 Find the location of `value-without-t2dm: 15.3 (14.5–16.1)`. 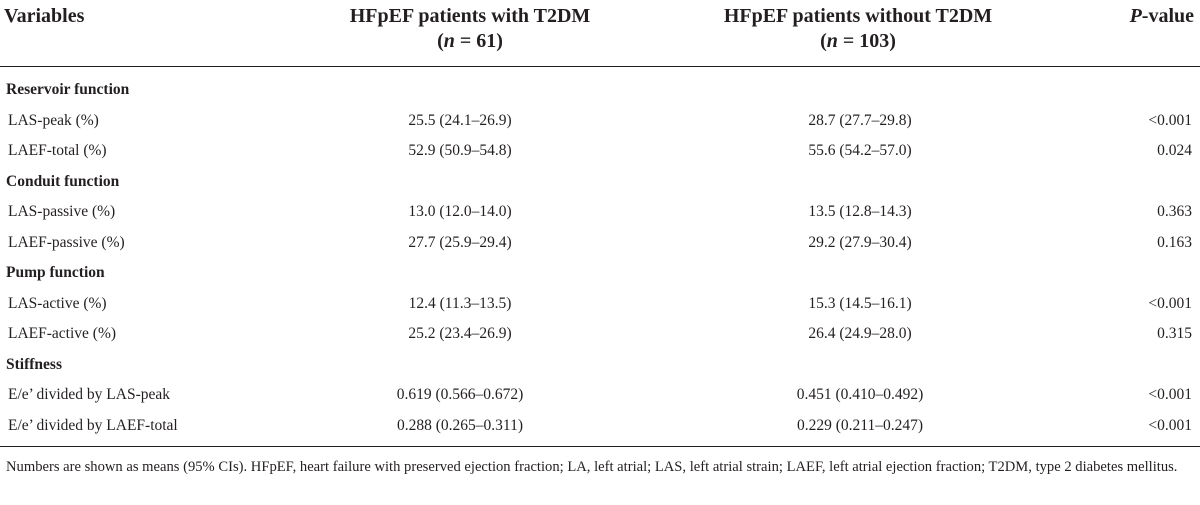

value-without-t2dm: 15.3 (14.5–16.1) is located at coordinates (860, 303).